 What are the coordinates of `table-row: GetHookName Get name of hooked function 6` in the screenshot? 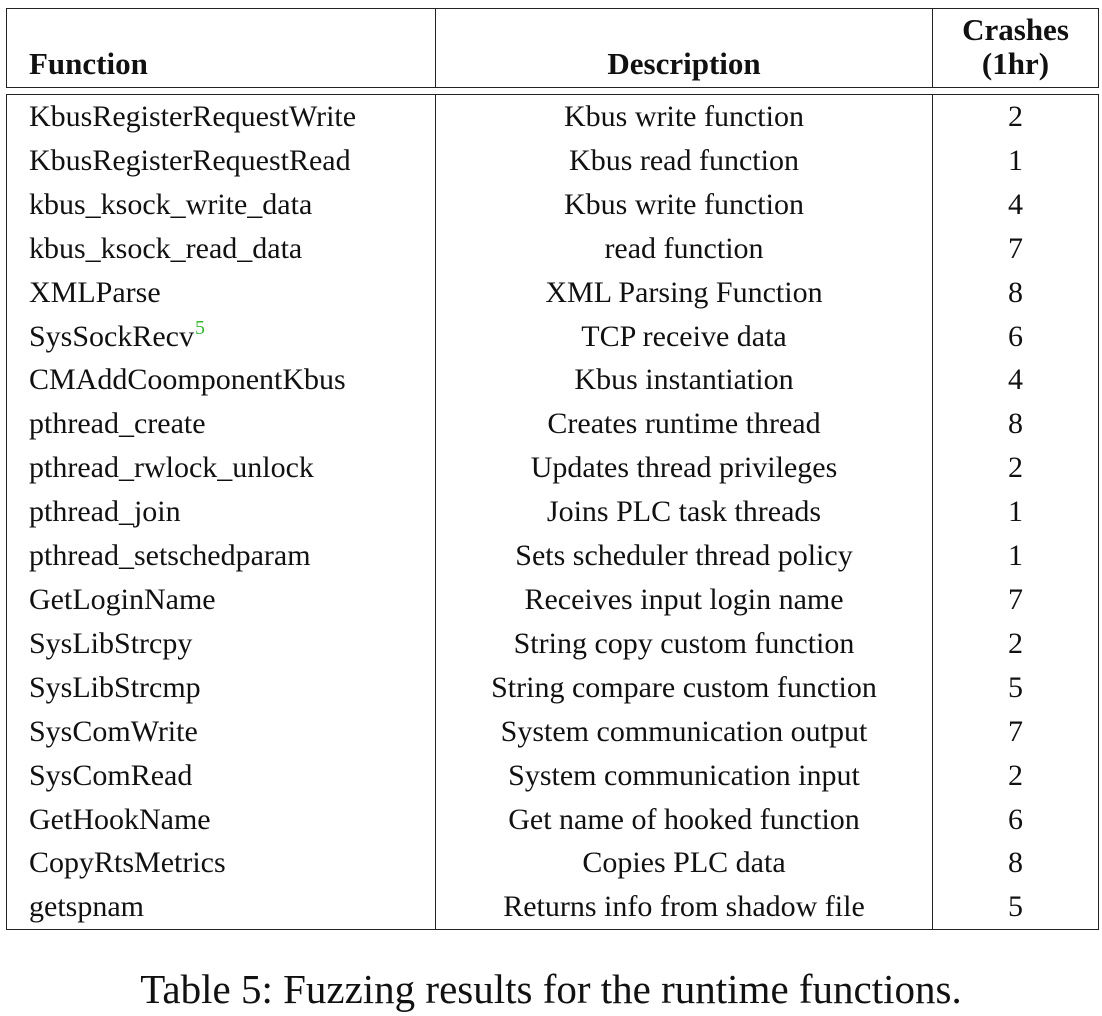 It's located at (552, 819).